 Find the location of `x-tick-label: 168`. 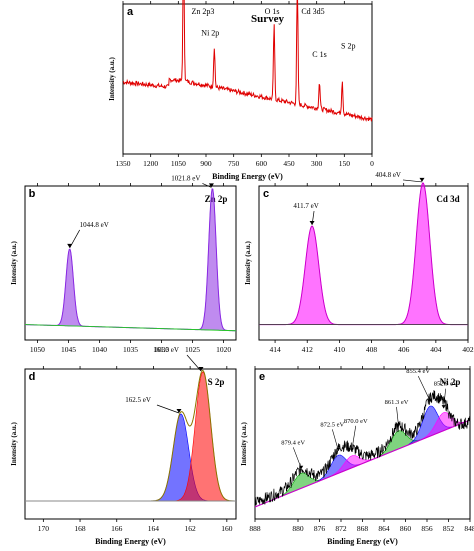

x-tick-label: 168 is located at coordinates (80, 528).